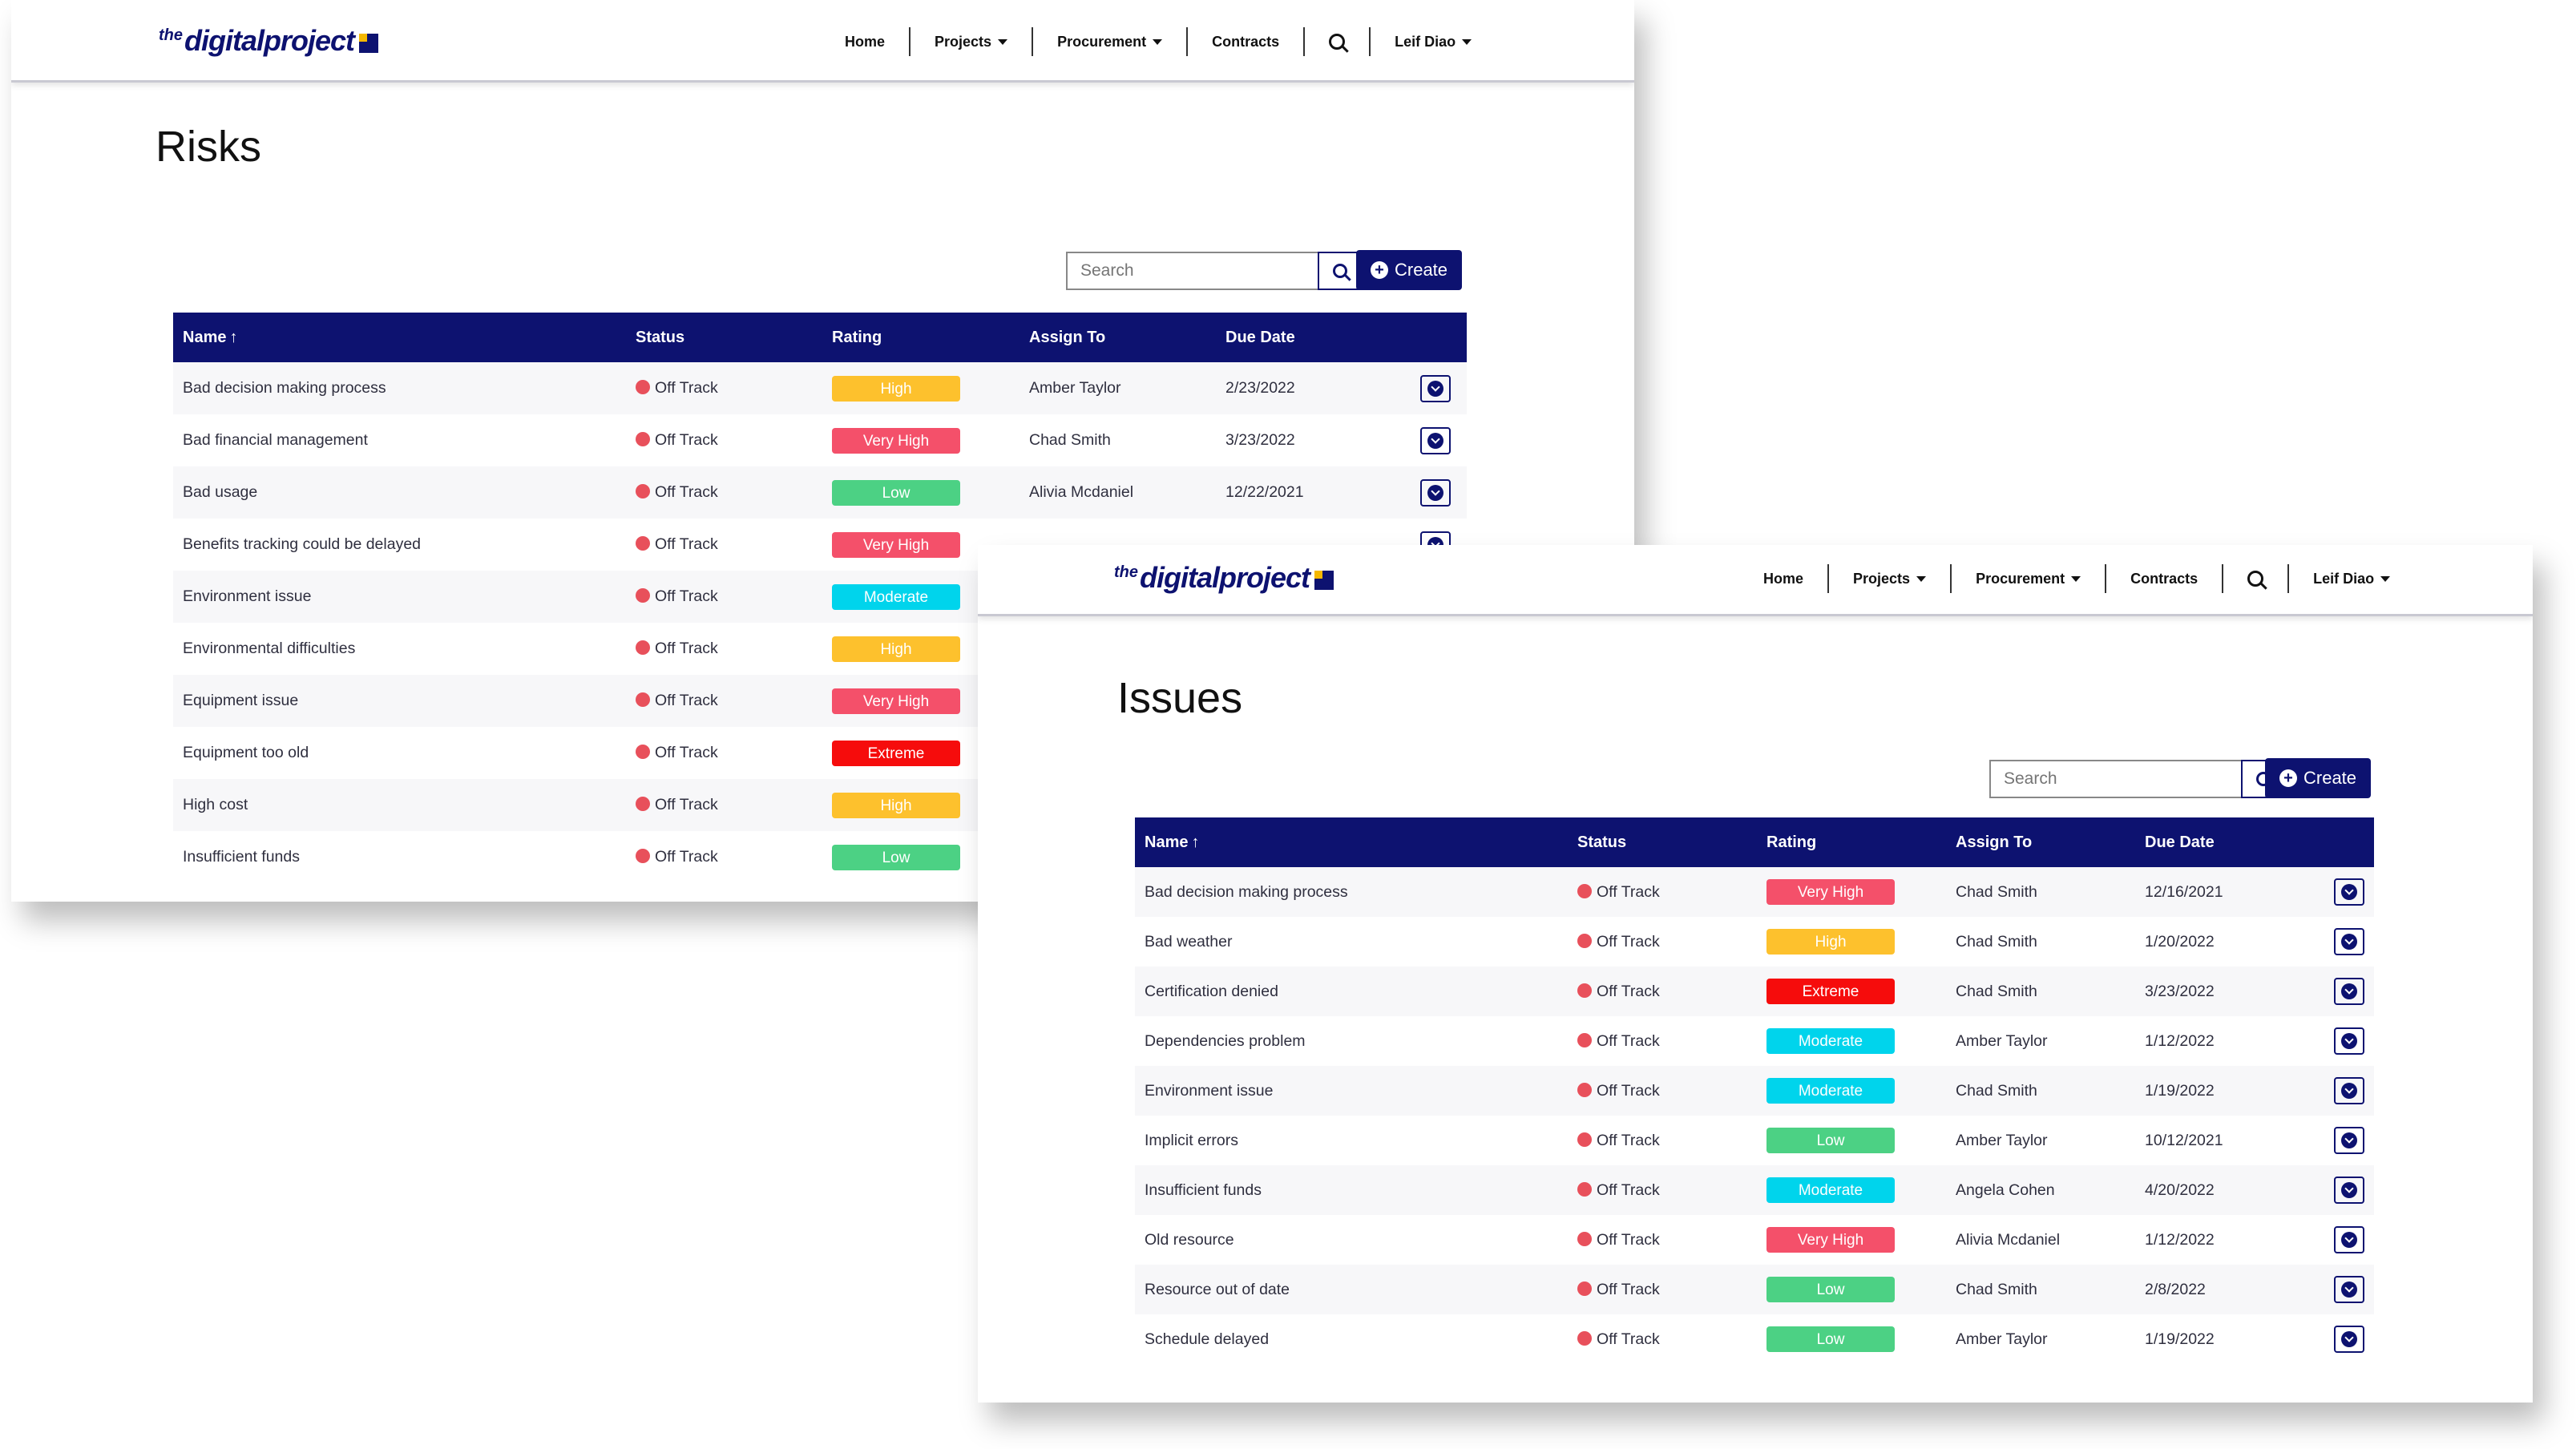 The image size is (2576, 1449). Describe the element at coordinates (2344, 579) in the screenshot. I see `user-name: Leif Diao` at that location.